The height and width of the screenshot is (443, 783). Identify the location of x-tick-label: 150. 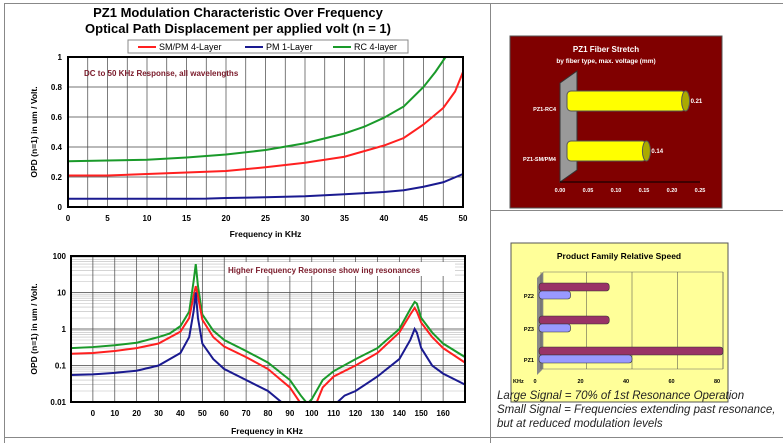
(422, 413).